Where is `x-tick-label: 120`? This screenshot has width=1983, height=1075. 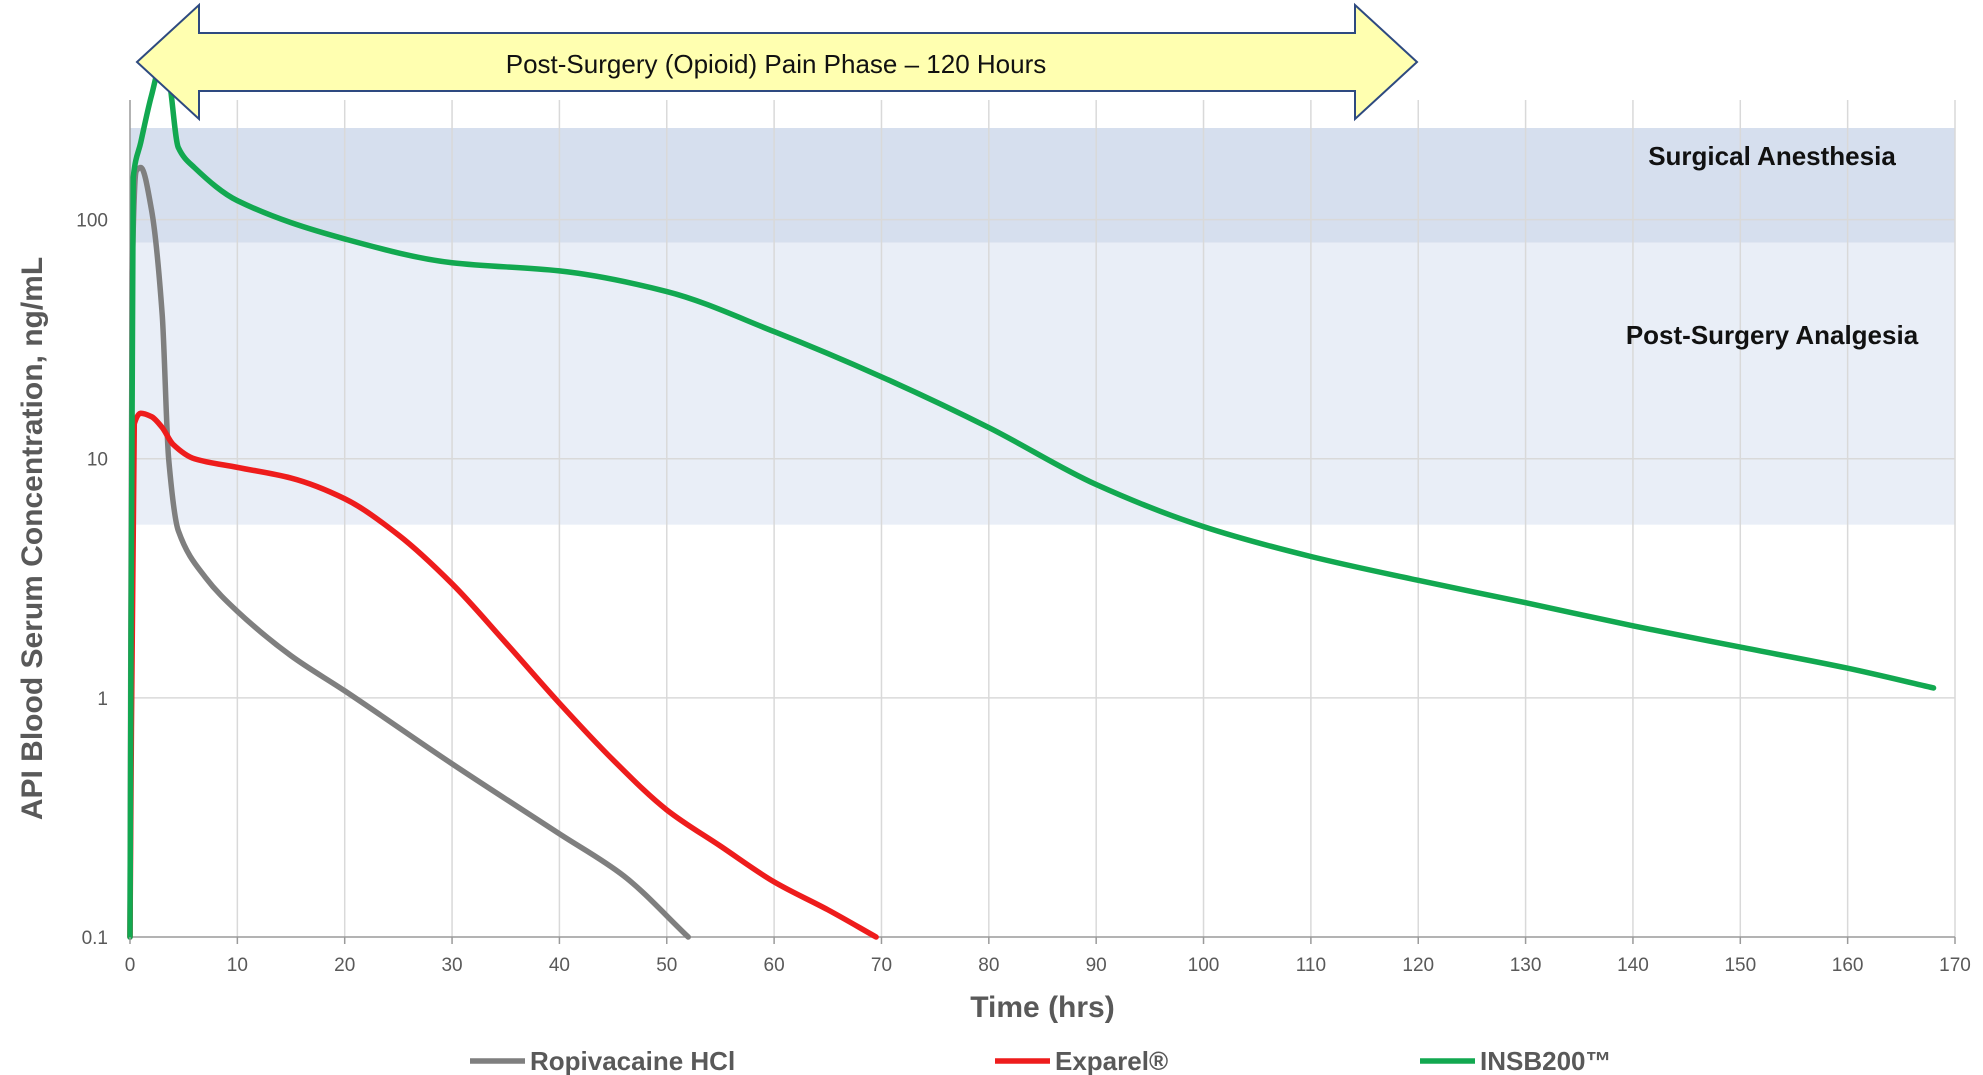 x-tick-label: 120 is located at coordinates (1418, 965).